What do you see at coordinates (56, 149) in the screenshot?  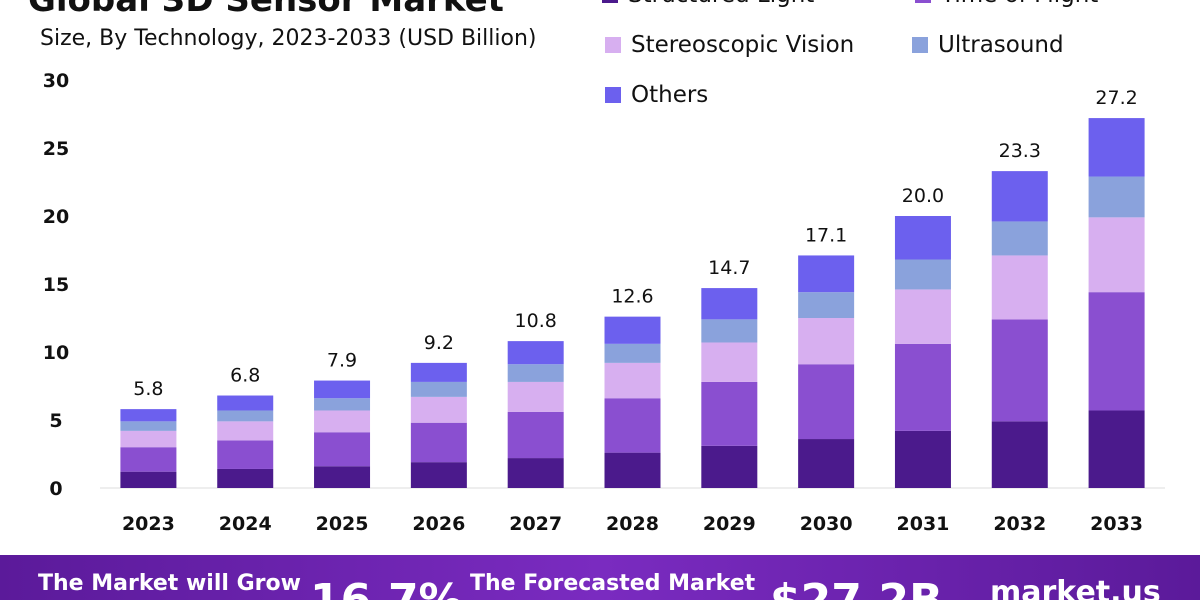 I see `y-tick-label: 25` at bounding box center [56, 149].